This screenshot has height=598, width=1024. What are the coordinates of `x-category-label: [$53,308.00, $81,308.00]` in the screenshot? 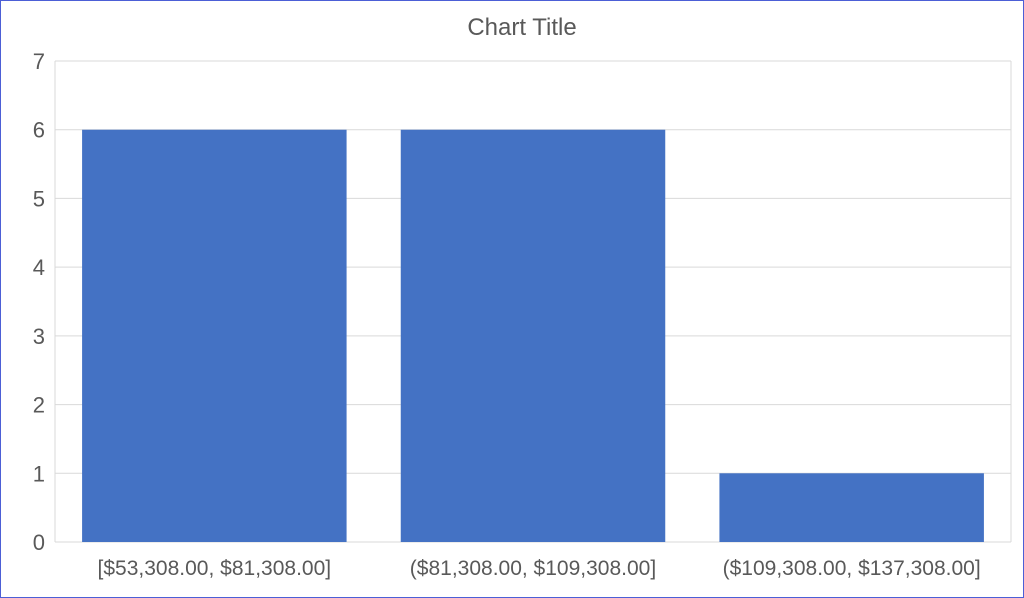 It's located at (215, 568).